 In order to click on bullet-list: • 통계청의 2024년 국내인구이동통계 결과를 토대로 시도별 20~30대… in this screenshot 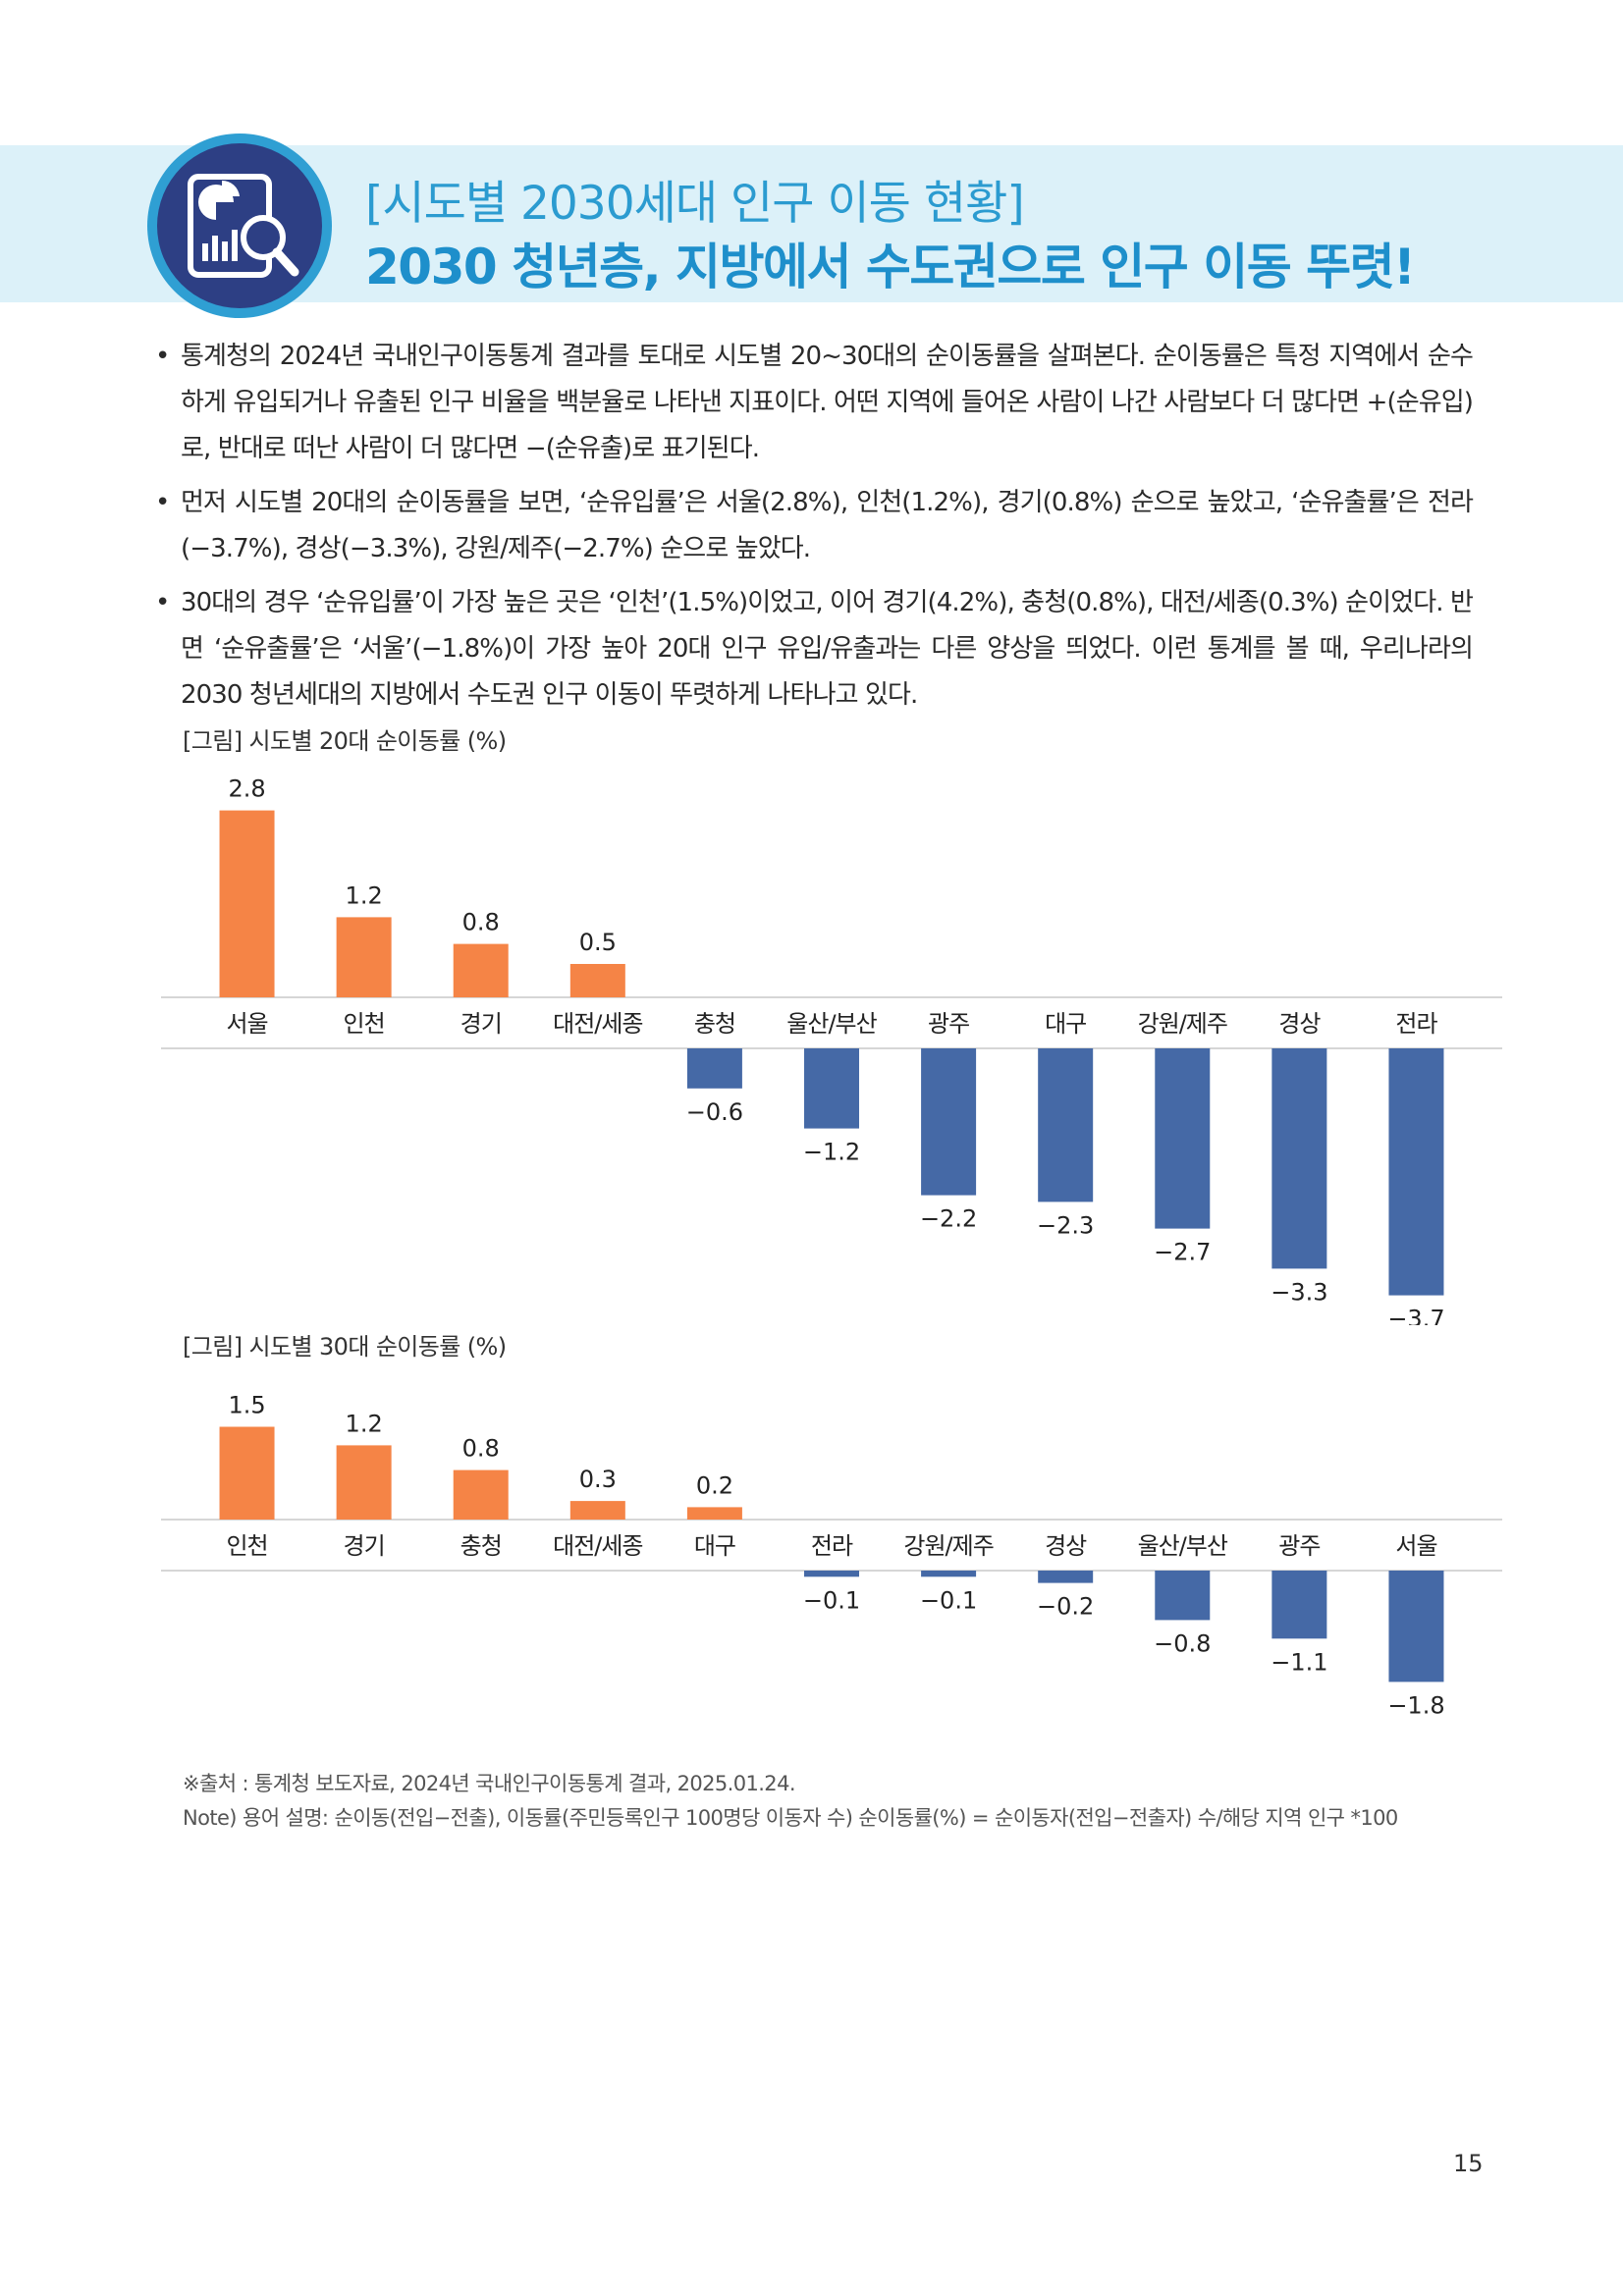, I will do `click(814, 530)`.